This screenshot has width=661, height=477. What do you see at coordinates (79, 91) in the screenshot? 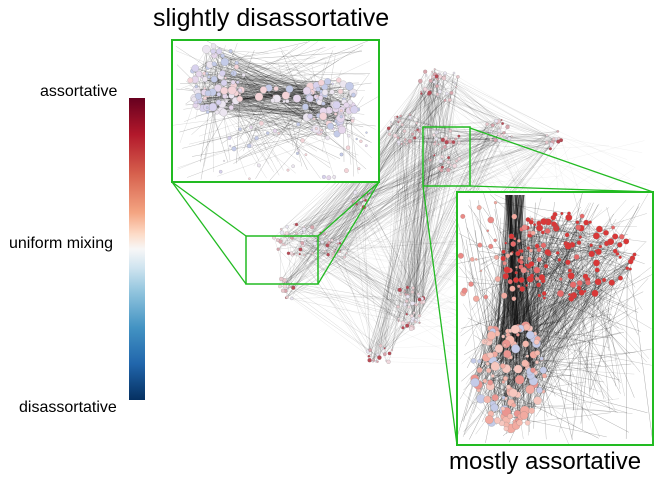
I see `colorbar-assortative-label: assortative` at bounding box center [79, 91].